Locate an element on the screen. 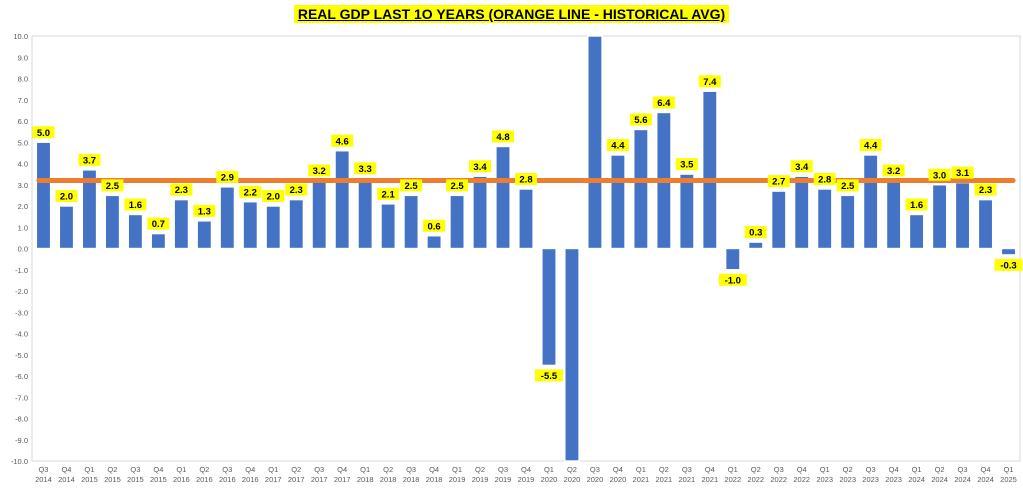 The height and width of the screenshot is (494, 1023). data-label: -1.0 is located at coordinates (733, 280).